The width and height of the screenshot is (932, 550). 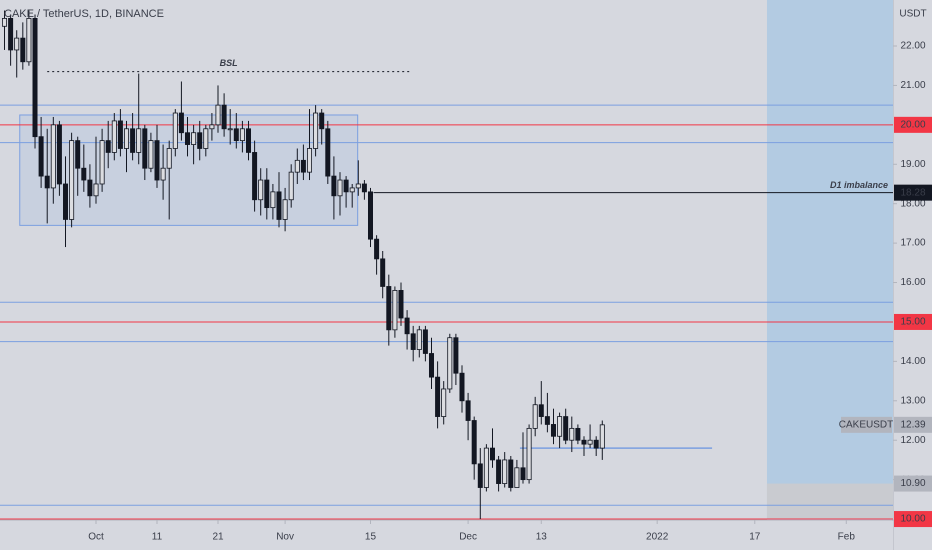 What do you see at coordinates (96, 537) in the screenshot?
I see `x-tick-label: Oct` at bounding box center [96, 537].